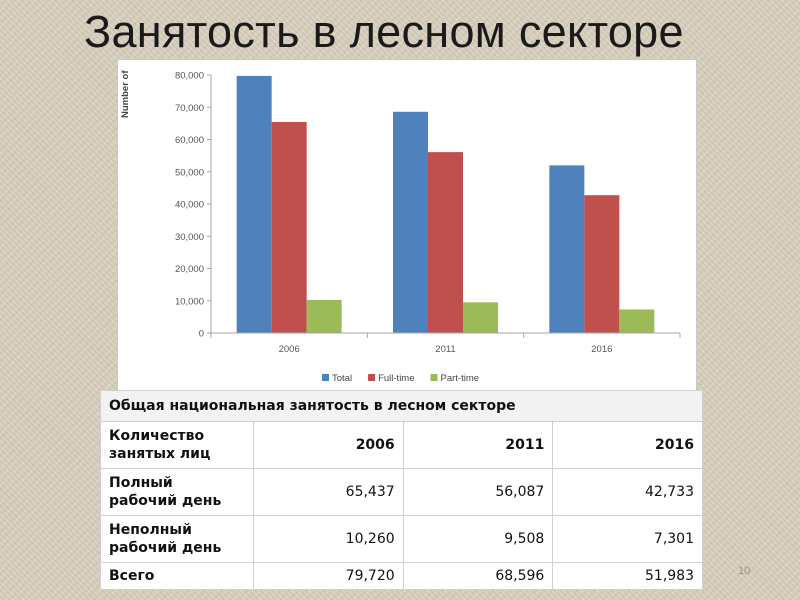 Image resolution: width=800 pixels, height=600 pixels. I want to click on value-cell: 79,720, so click(328, 576).